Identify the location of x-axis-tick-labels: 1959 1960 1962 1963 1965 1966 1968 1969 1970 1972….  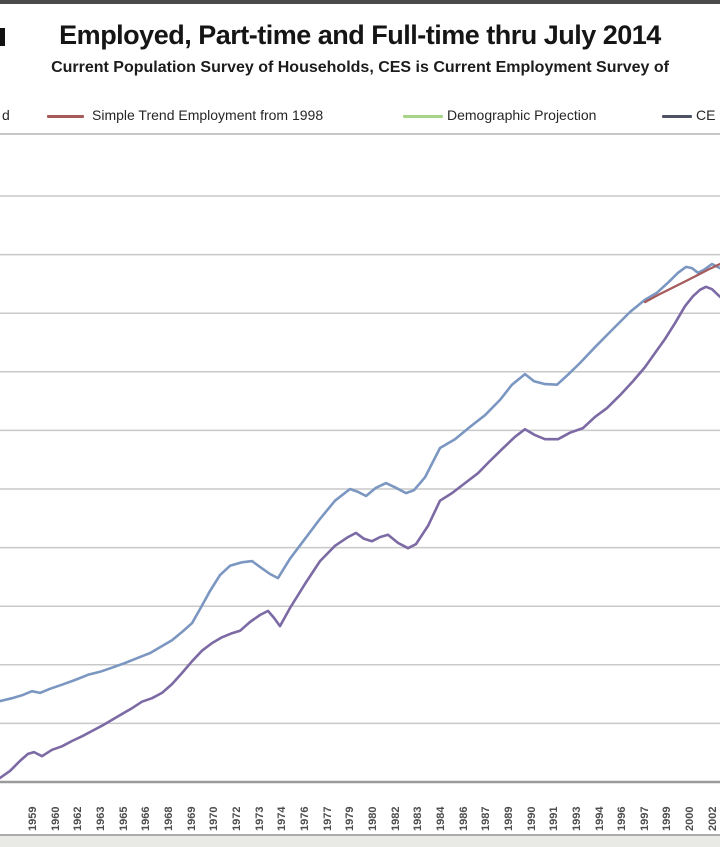
(360, 809).